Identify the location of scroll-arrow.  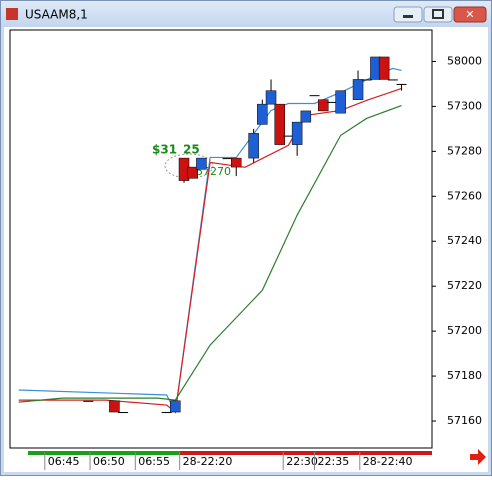
(478, 457).